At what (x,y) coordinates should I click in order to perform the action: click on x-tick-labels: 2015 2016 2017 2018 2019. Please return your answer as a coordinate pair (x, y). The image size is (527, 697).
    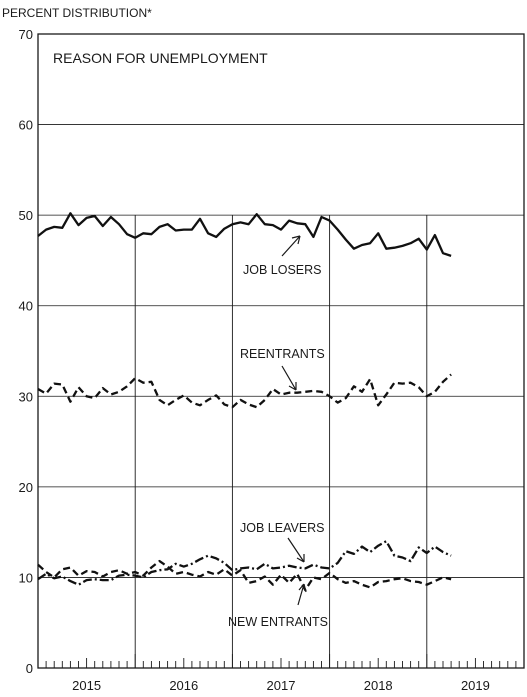
    Looking at the image, I should click on (281, 685).